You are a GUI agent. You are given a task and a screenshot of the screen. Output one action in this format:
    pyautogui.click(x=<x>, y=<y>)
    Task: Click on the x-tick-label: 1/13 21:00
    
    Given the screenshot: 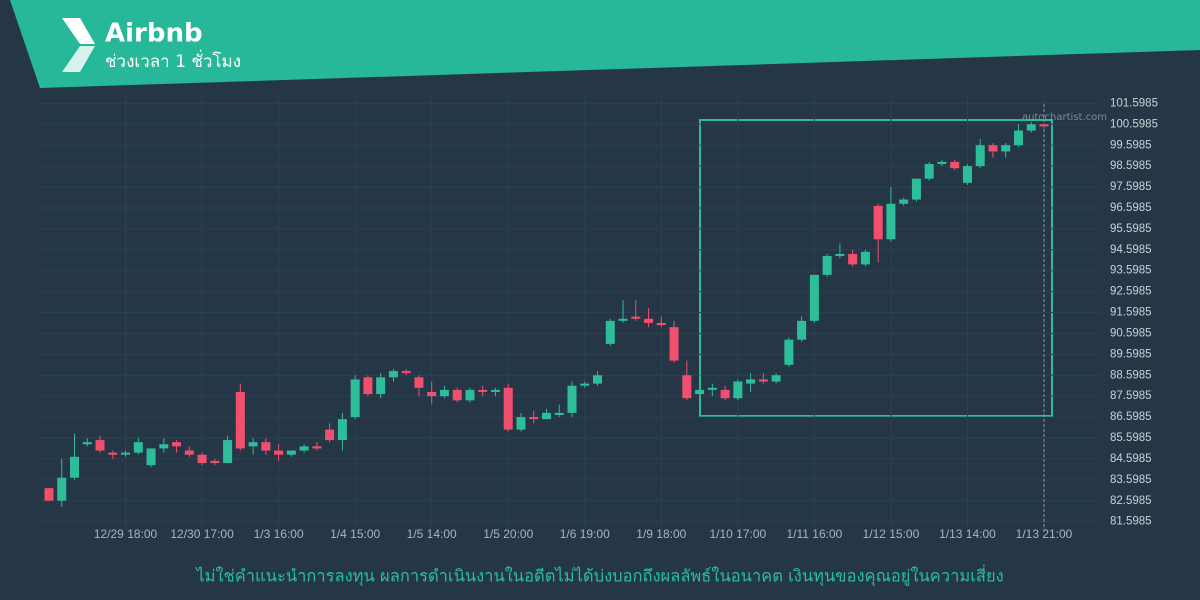 What is the action you would take?
    pyautogui.click(x=1044, y=534)
    